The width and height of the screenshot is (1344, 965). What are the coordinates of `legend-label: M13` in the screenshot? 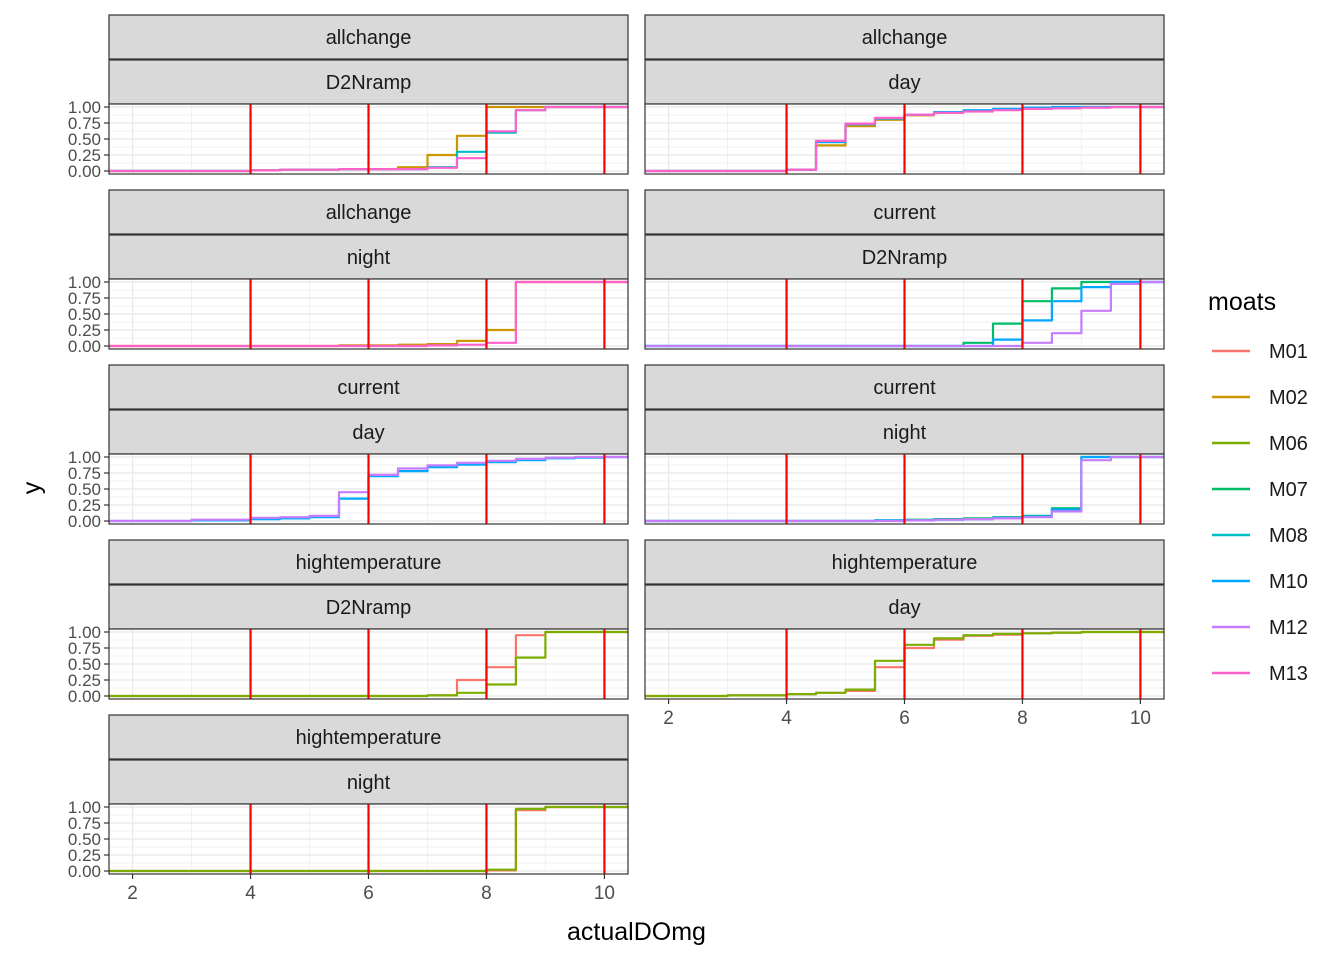 It's located at (1288, 674).